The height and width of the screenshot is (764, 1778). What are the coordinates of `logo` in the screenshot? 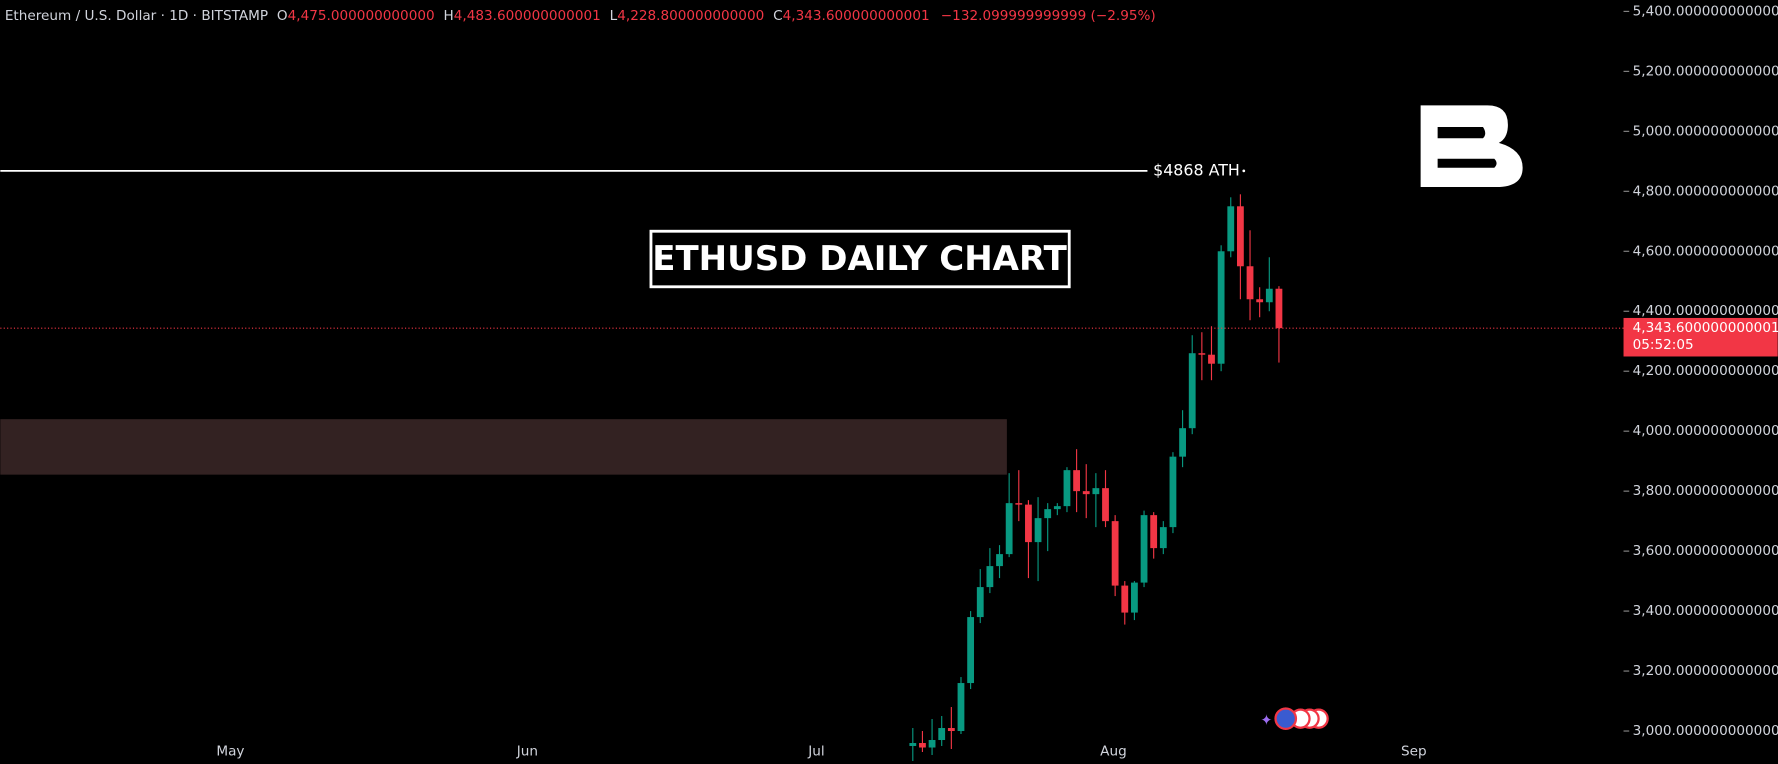 It's located at (1471, 146).